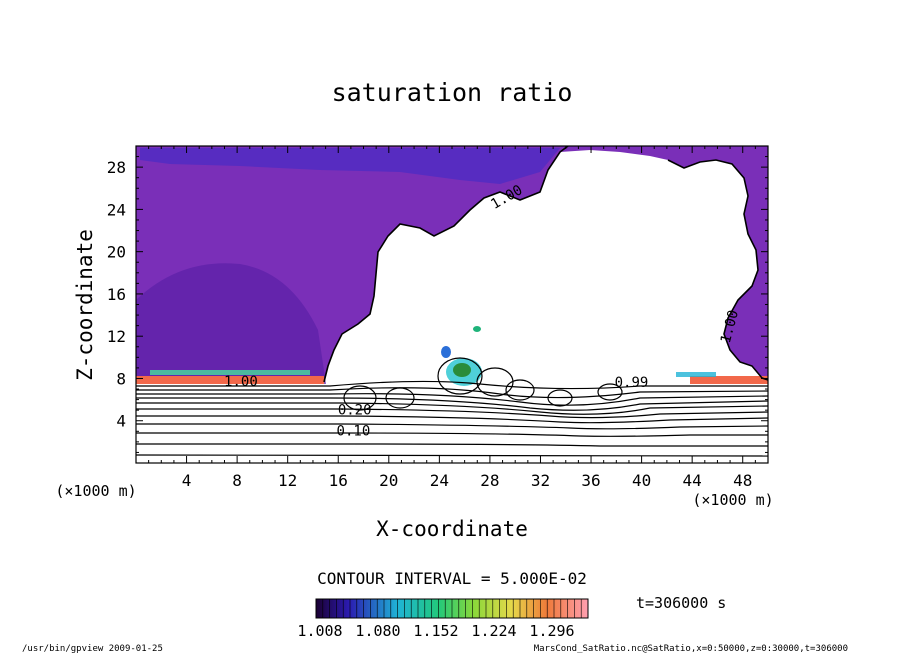  Describe the element at coordinates (452, 608) in the screenshot. I see `colorbar-segments` at that location.